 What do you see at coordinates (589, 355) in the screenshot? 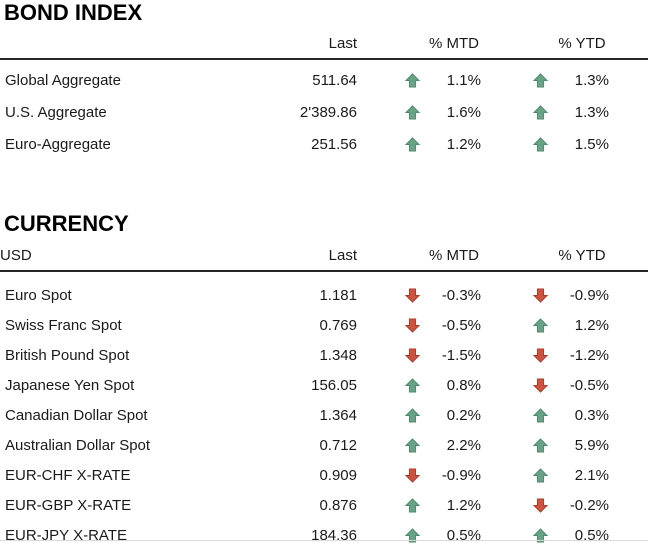
I see `ytd-value: -1.2%` at bounding box center [589, 355].